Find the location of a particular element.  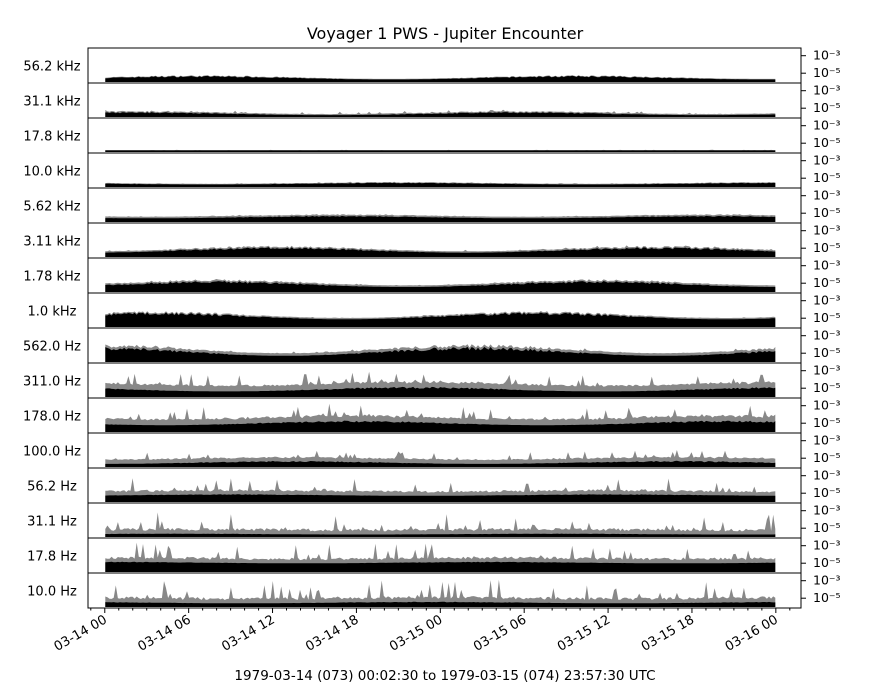

channel-label: 10.0 kHz is located at coordinates (51, 172).